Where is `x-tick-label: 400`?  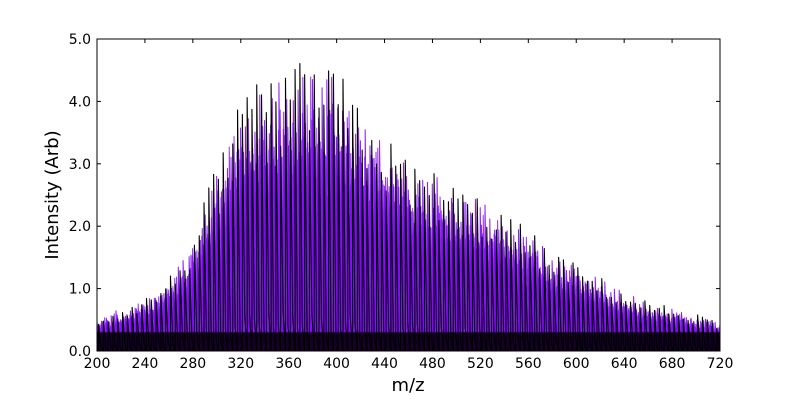
x-tick-label: 400 is located at coordinates (336, 364).